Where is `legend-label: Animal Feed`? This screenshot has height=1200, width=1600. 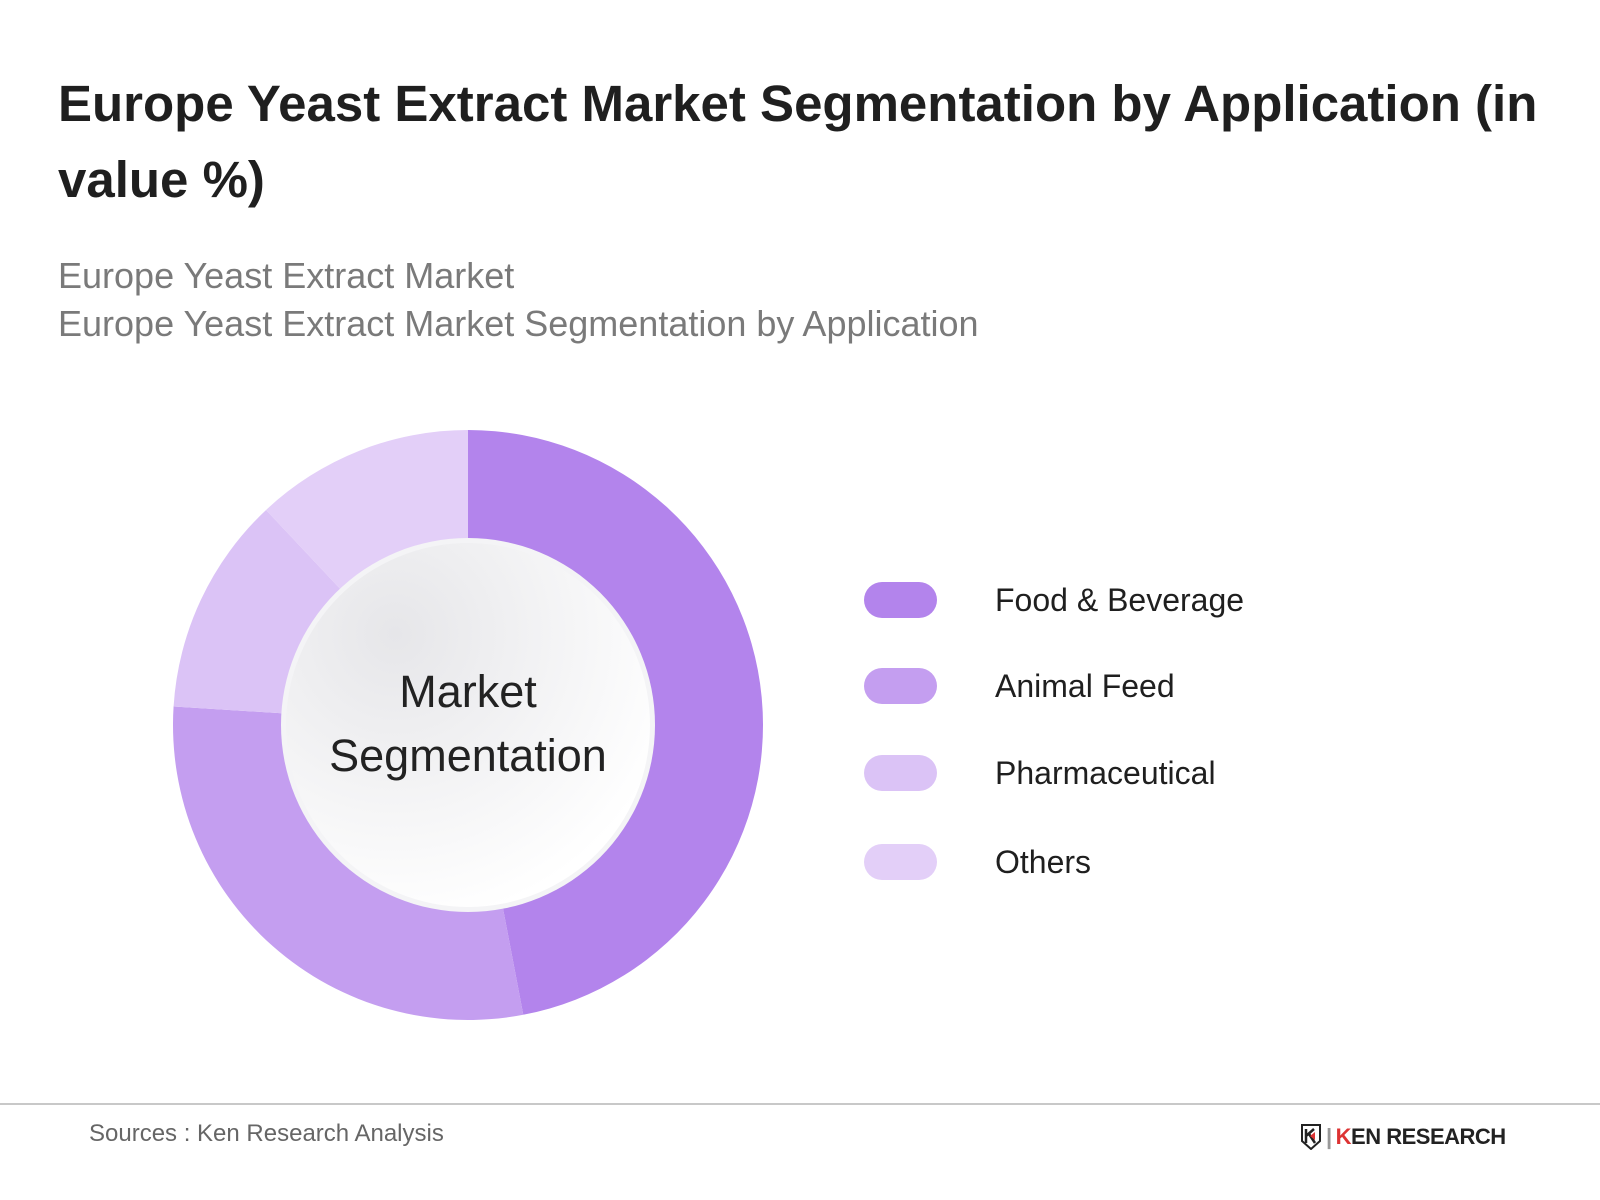
legend-label: Animal Feed is located at coordinates (1085, 685).